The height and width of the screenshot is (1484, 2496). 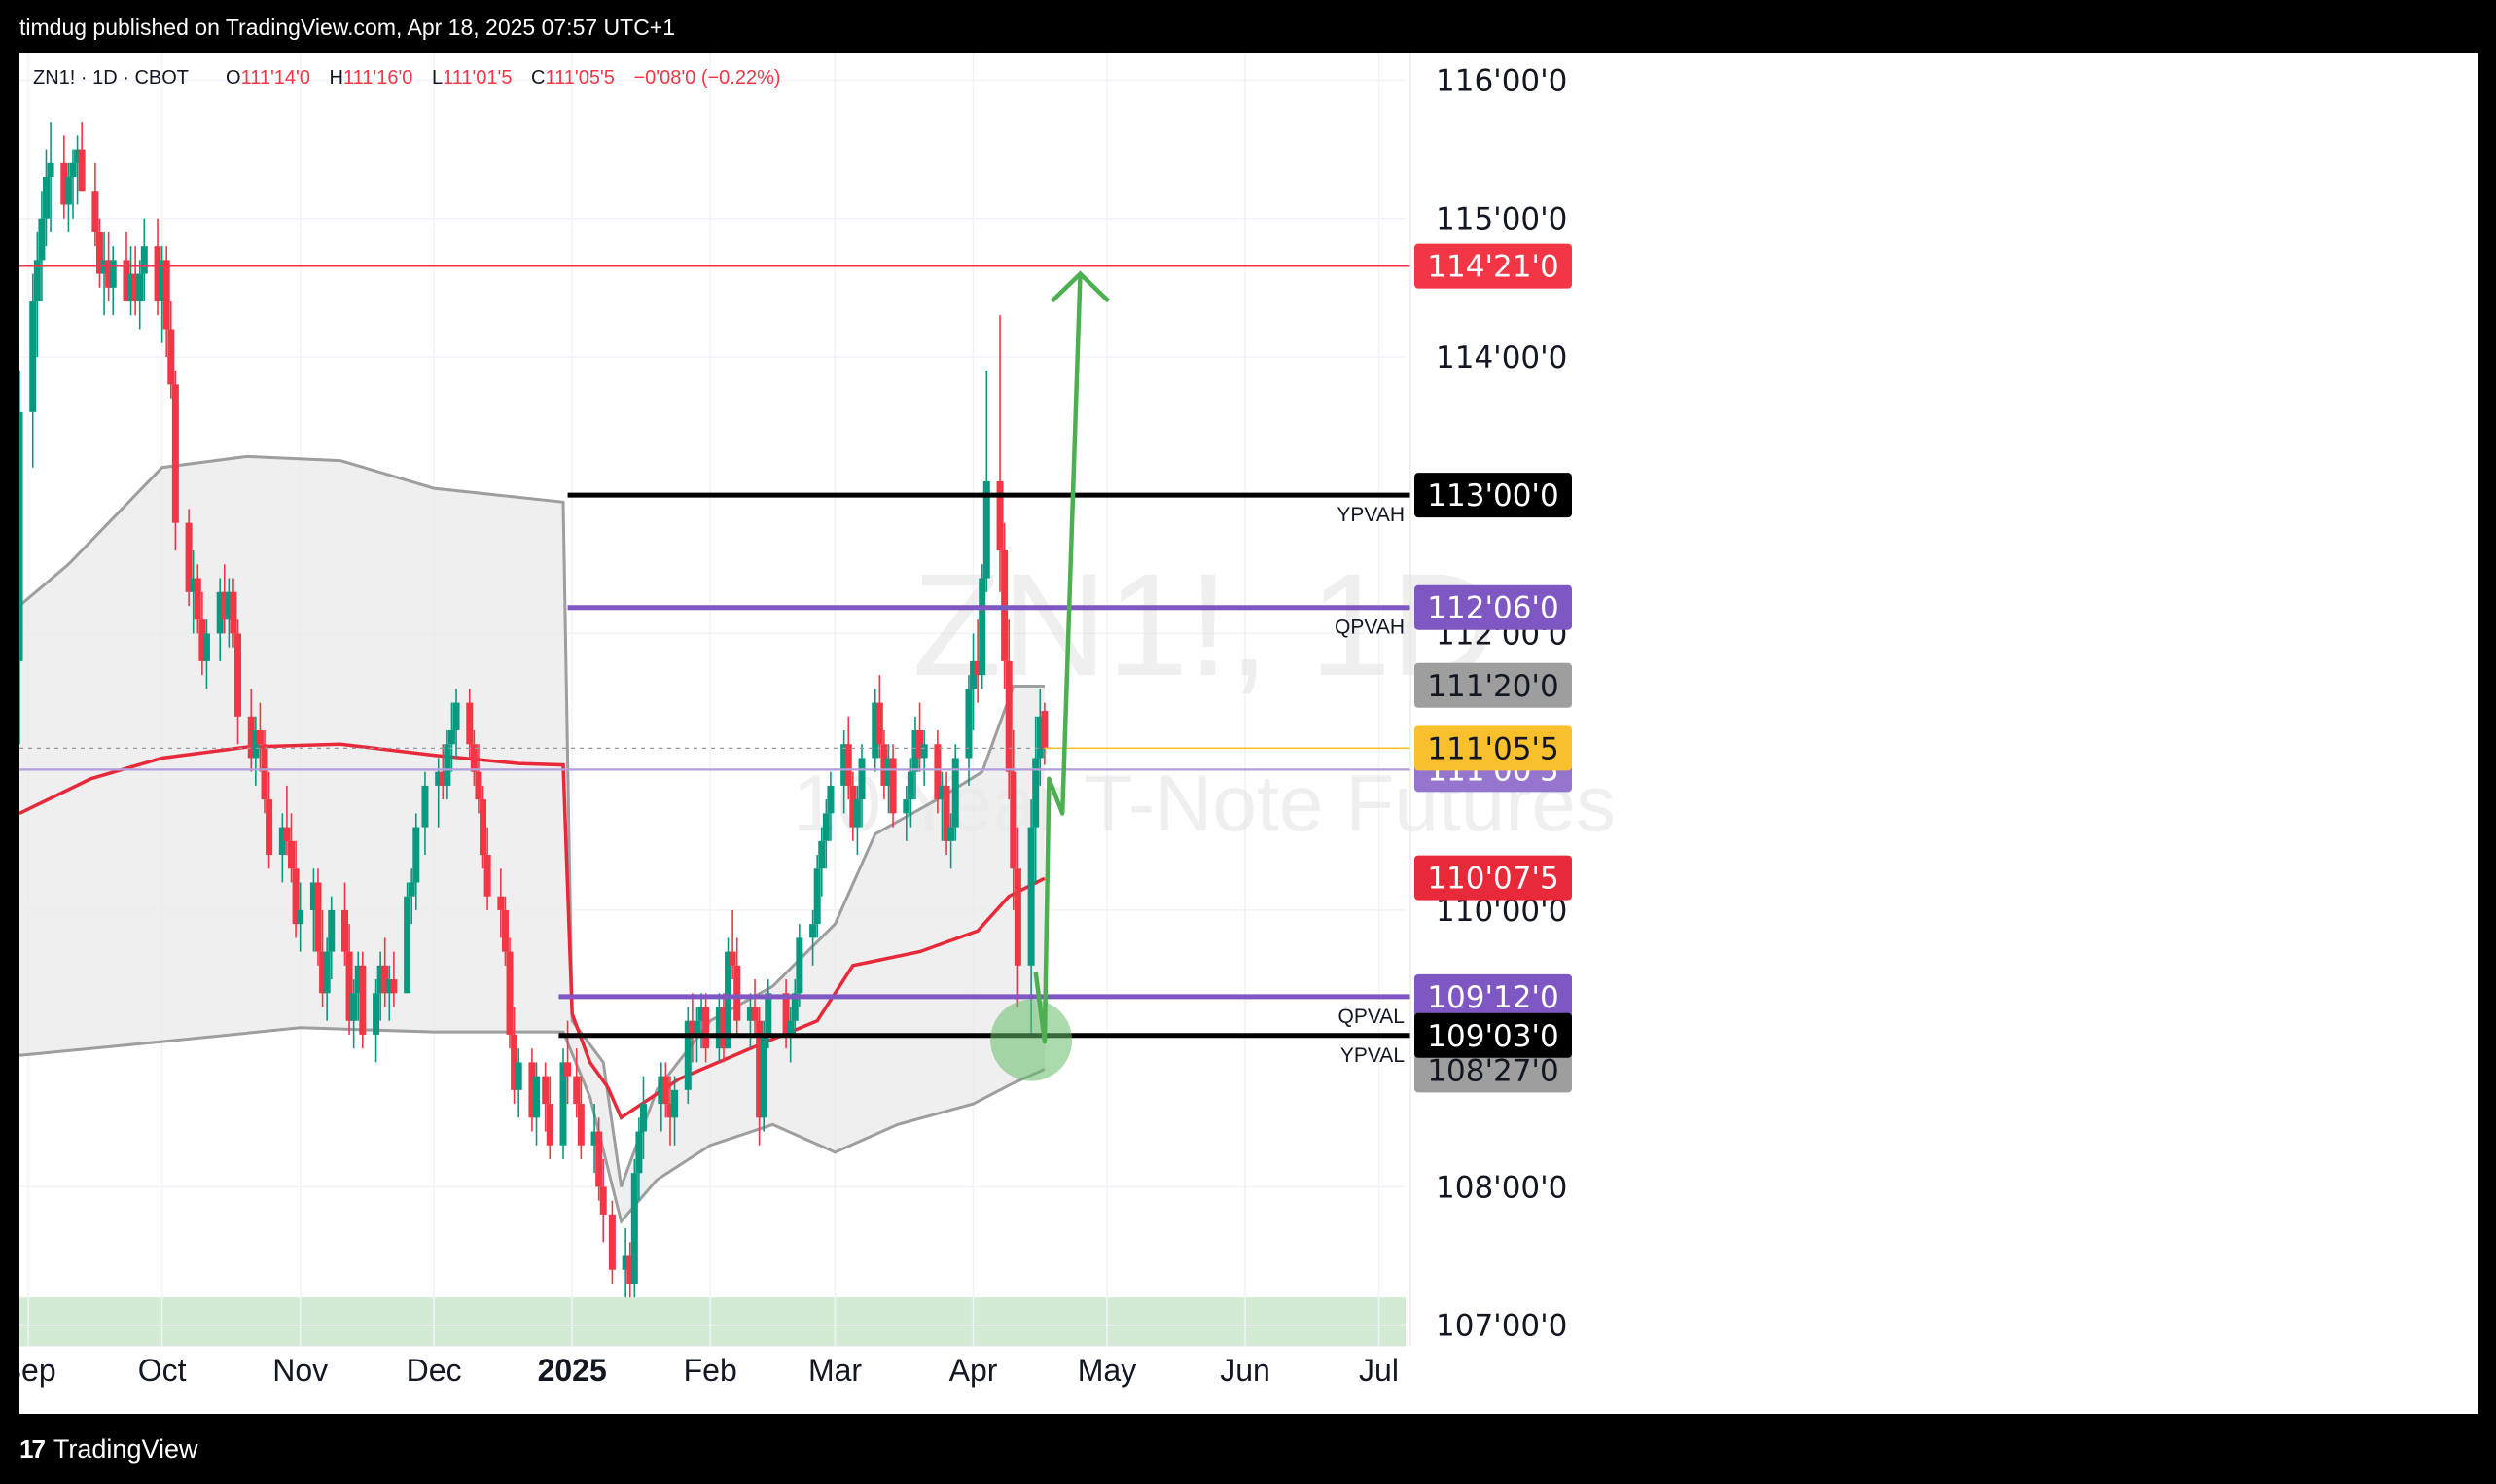 What do you see at coordinates (1492, 687) in the screenshot?
I see `price-tag-text: 111'20'0` at bounding box center [1492, 687].